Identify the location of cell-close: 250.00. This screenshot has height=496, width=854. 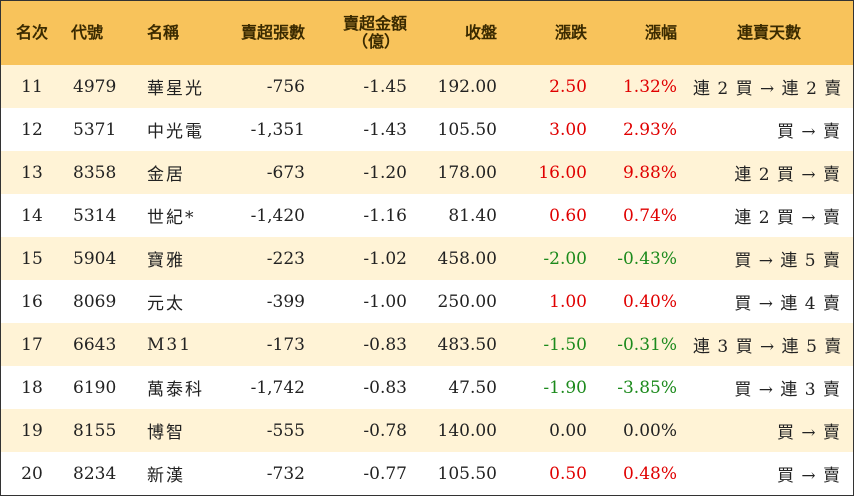
(467, 301).